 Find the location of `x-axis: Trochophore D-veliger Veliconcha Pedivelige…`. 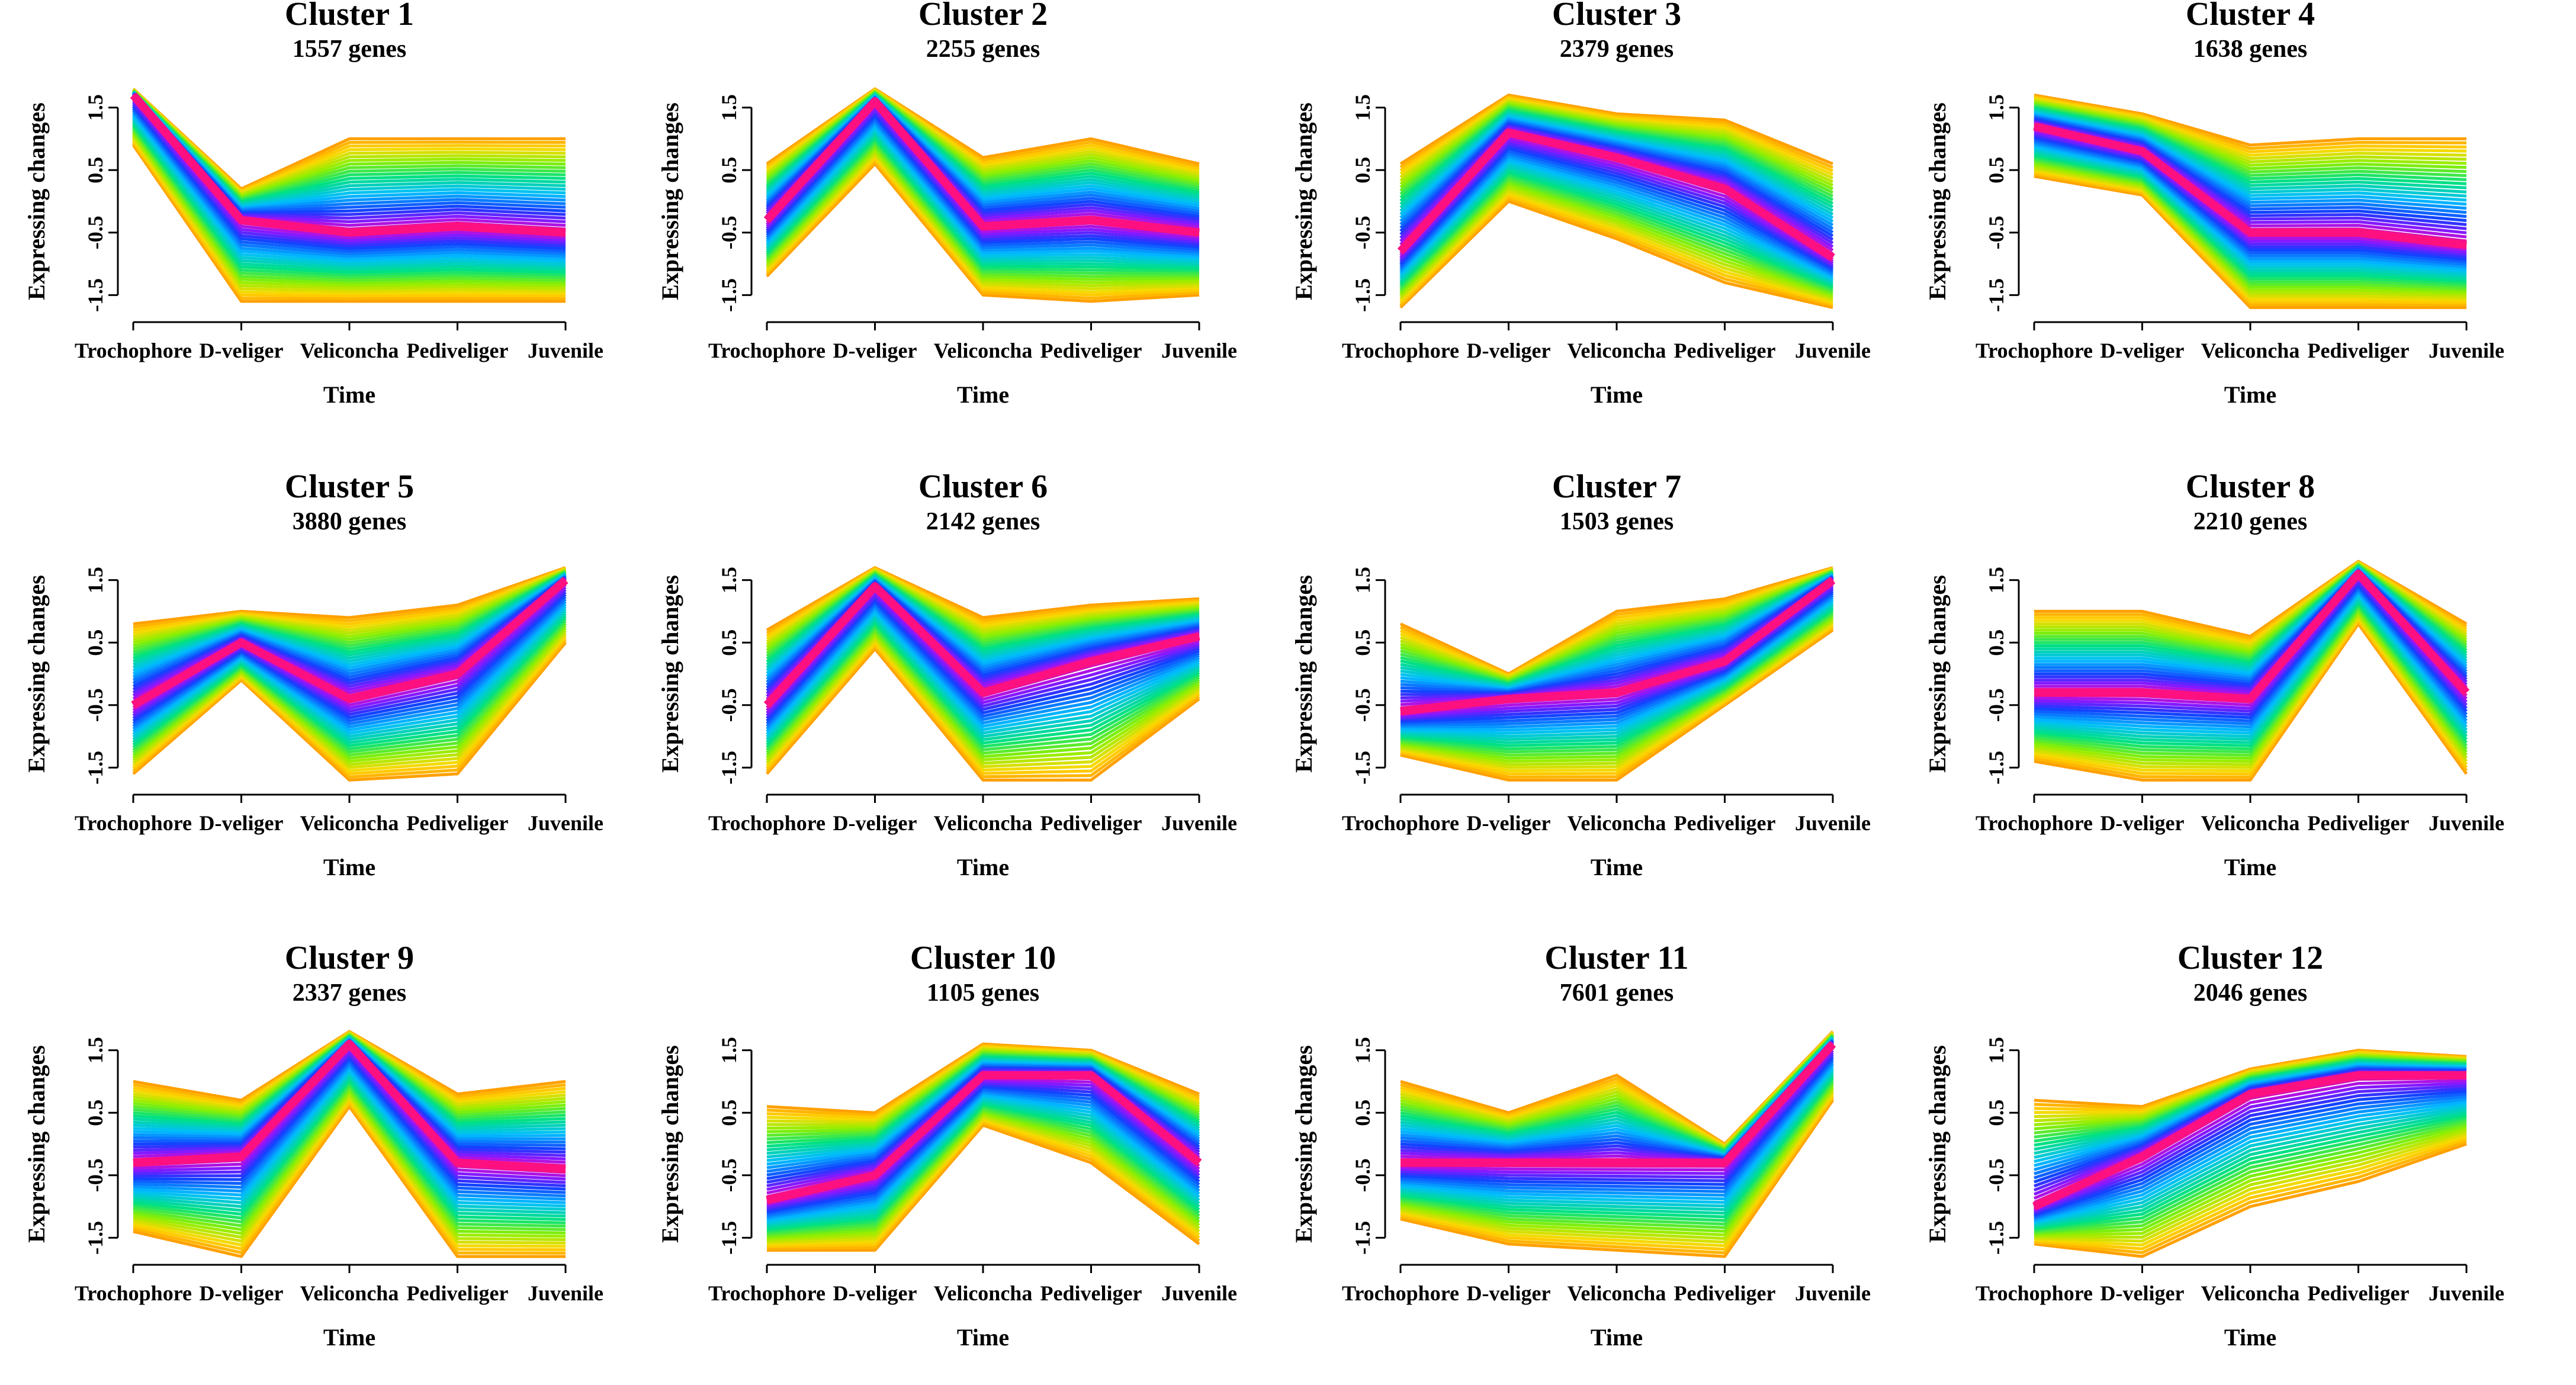

x-axis: Trochophore D-veliger Veliconcha Pedivelige… is located at coordinates (1606, 1307).